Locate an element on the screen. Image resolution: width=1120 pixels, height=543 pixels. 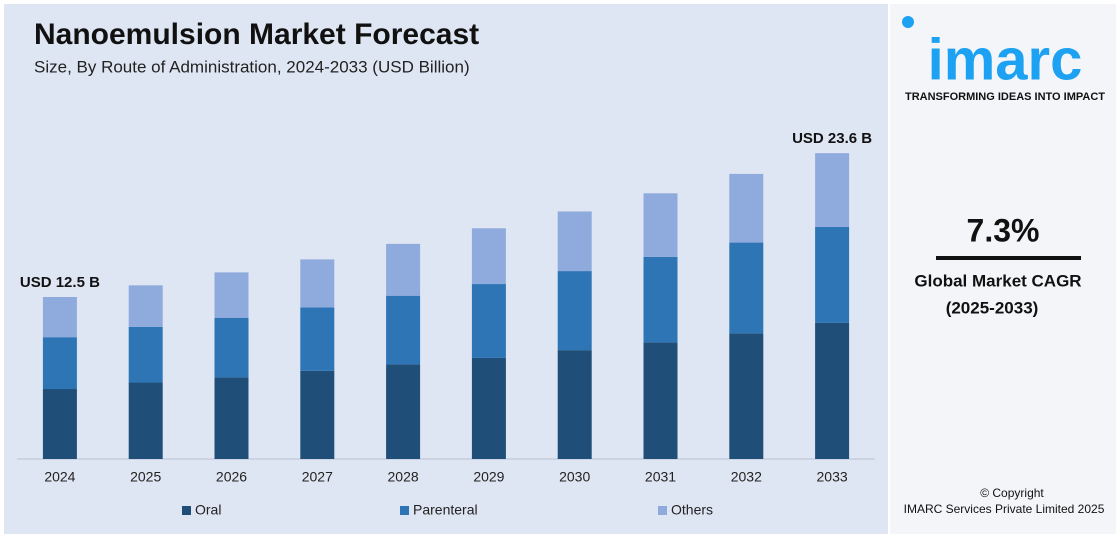
x-tick-label: 2028 is located at coordinates (403, 477).